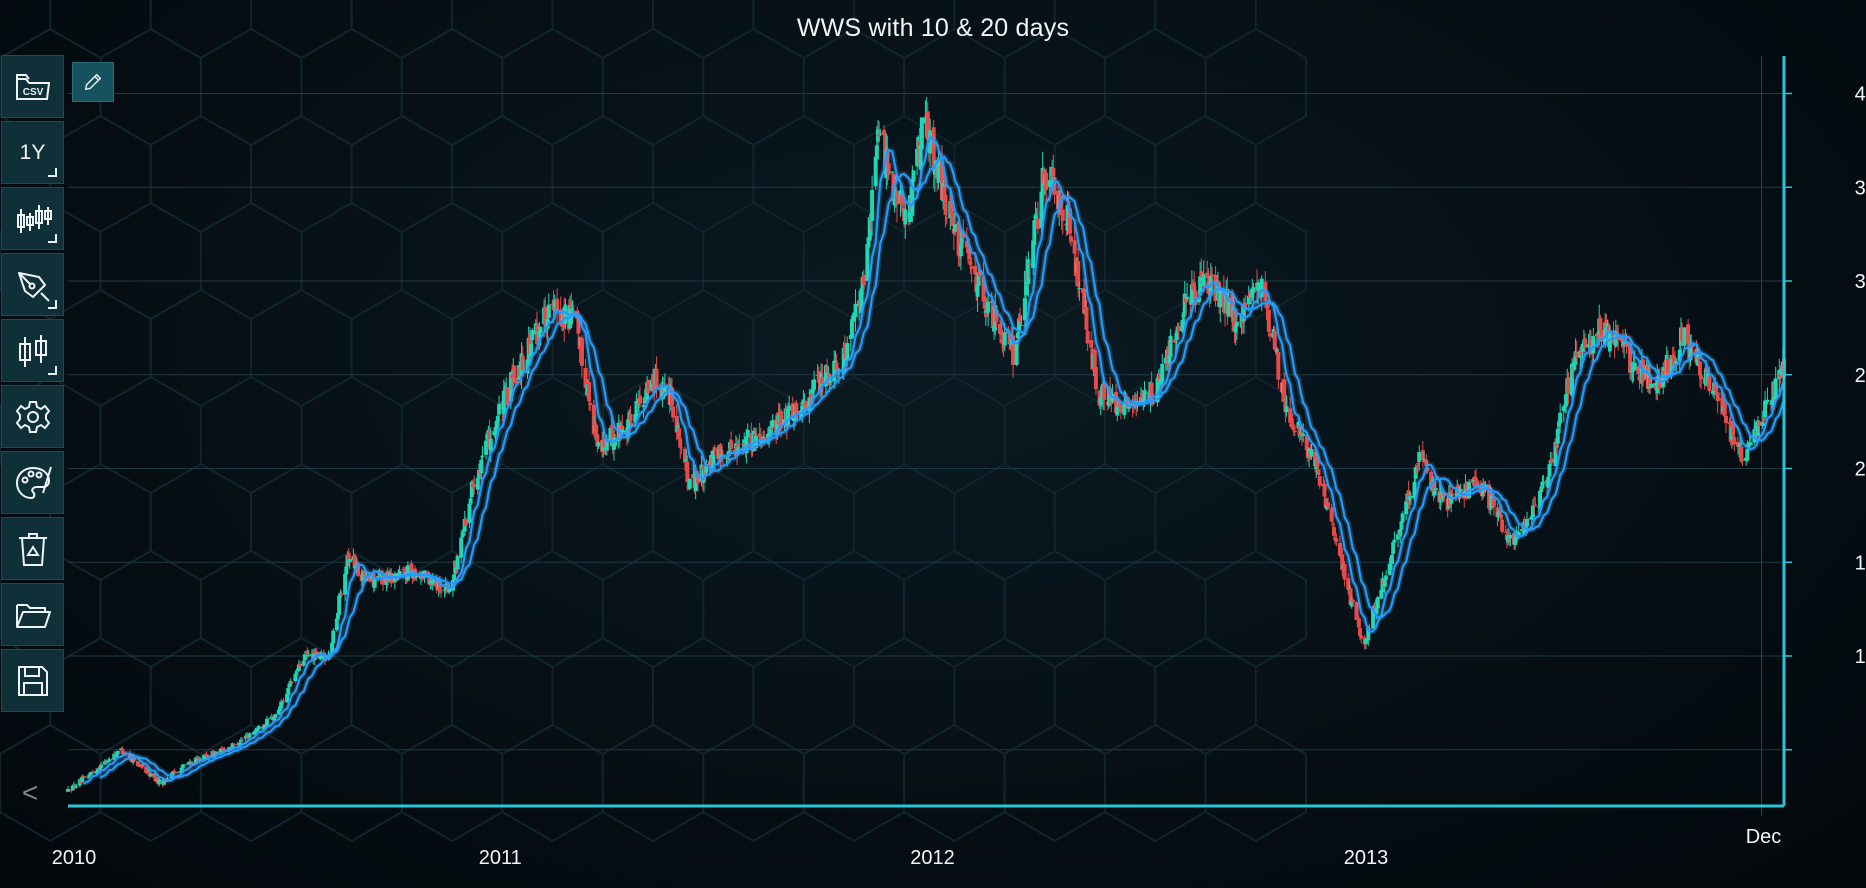  I want to click on color-theme-button, so click(32, 482).